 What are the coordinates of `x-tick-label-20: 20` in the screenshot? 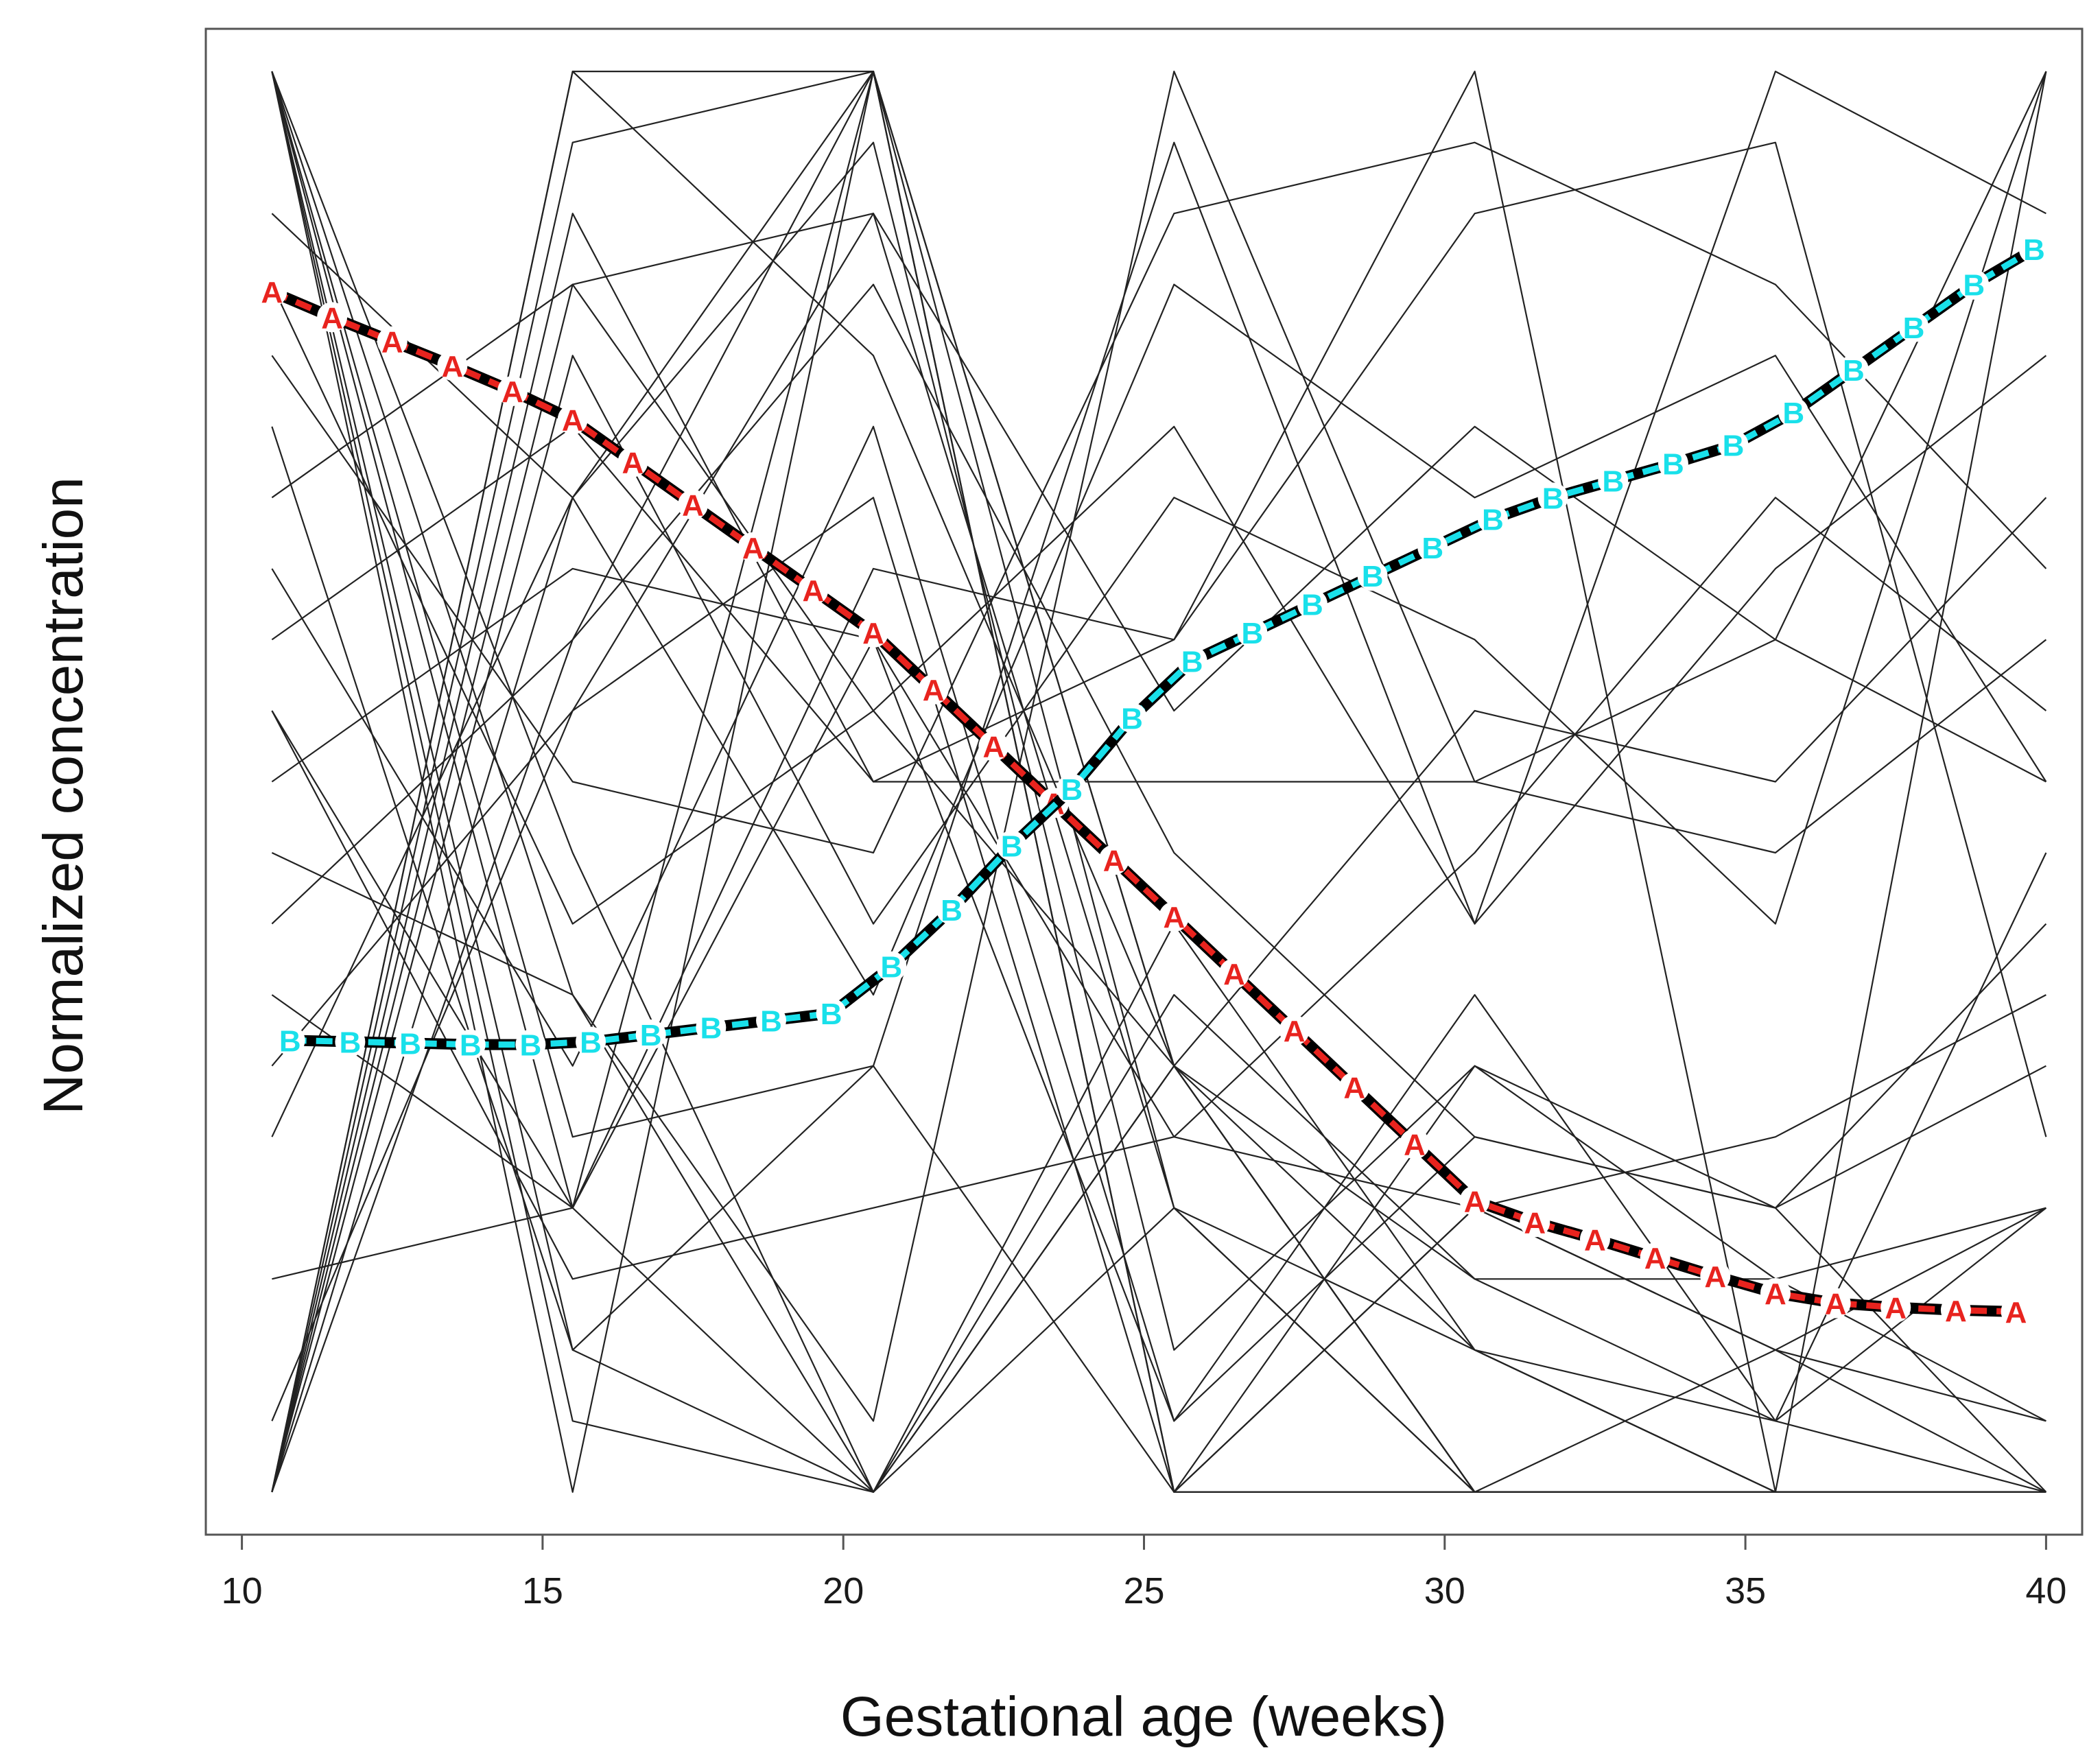 It's located at (843, 1591).